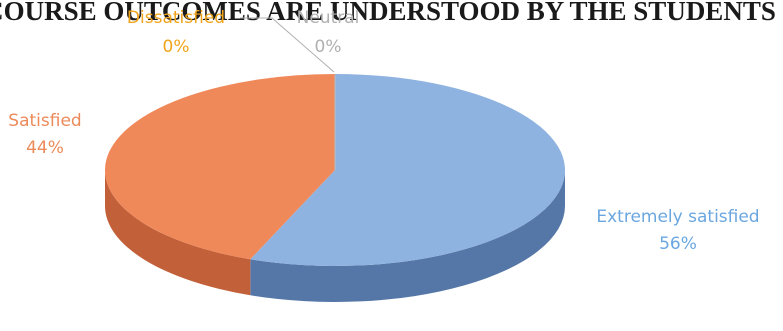  I want to click on slice-label-satisfied: Satisfied, so click(44, 121).